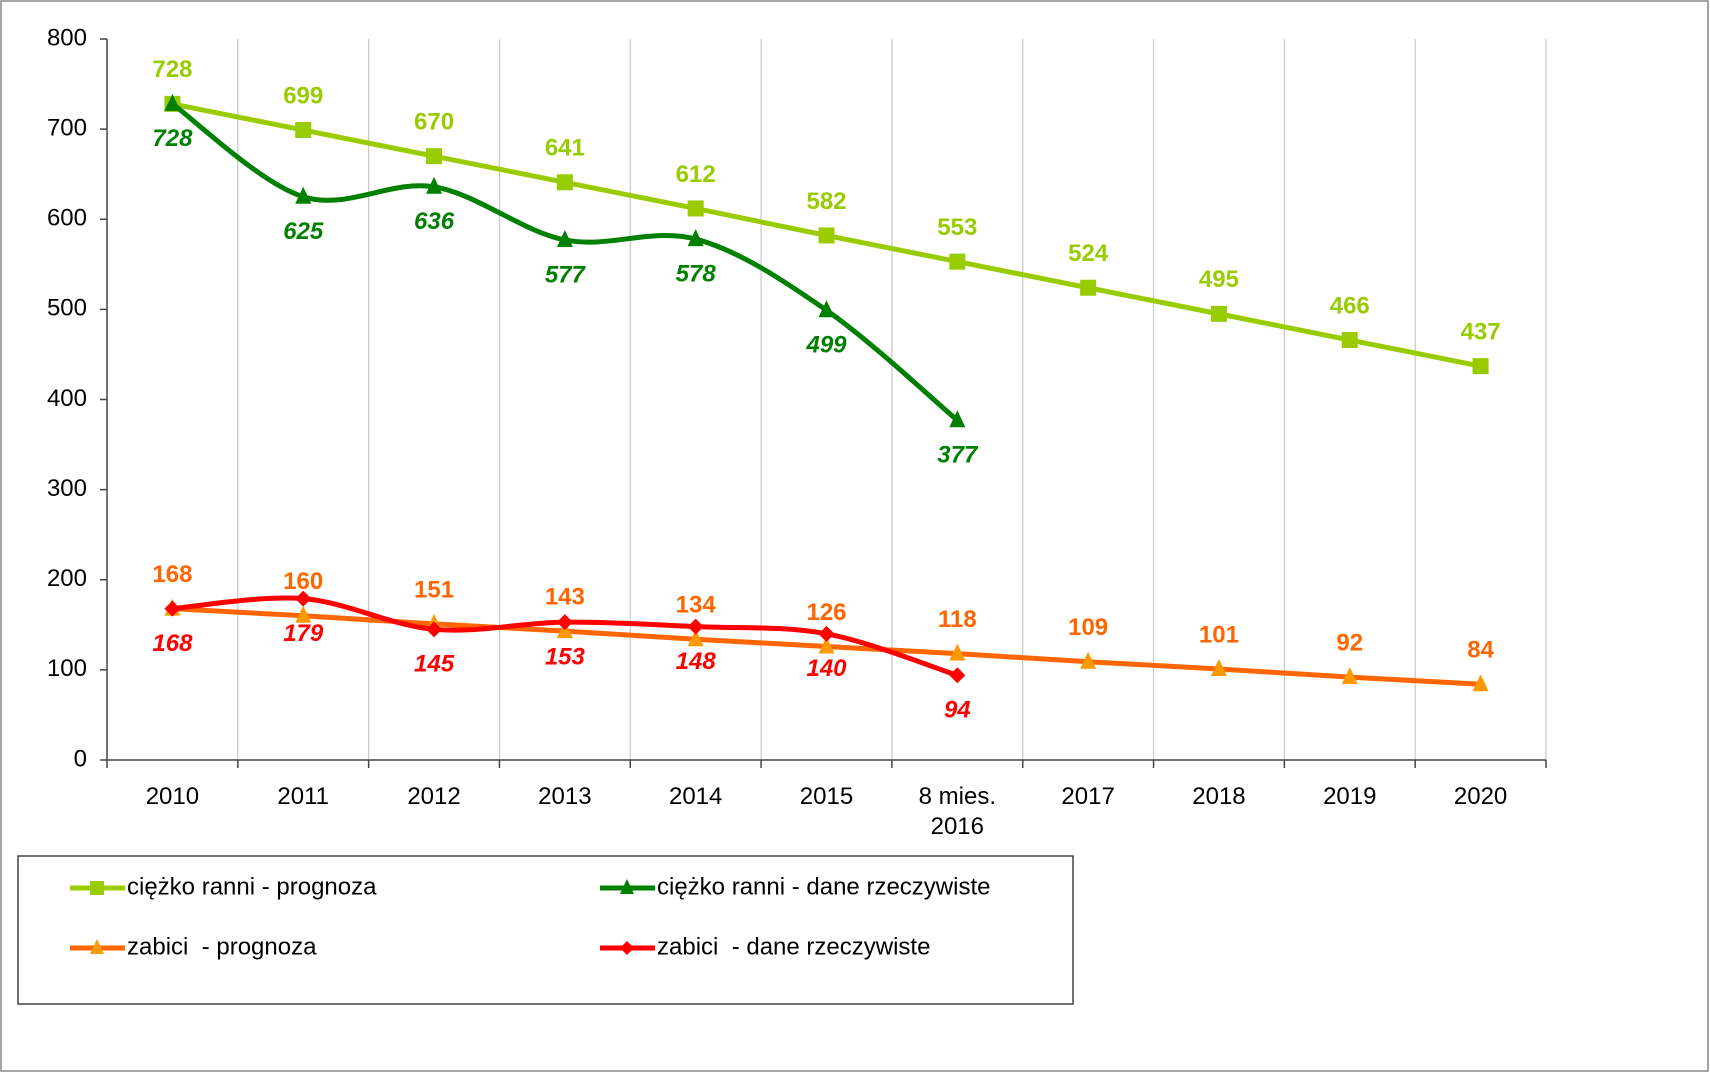 The image size is (1710, 1073). Describe the element at coordinates (303, 95) in the screenshot. I see `data-label: 699` at that location.